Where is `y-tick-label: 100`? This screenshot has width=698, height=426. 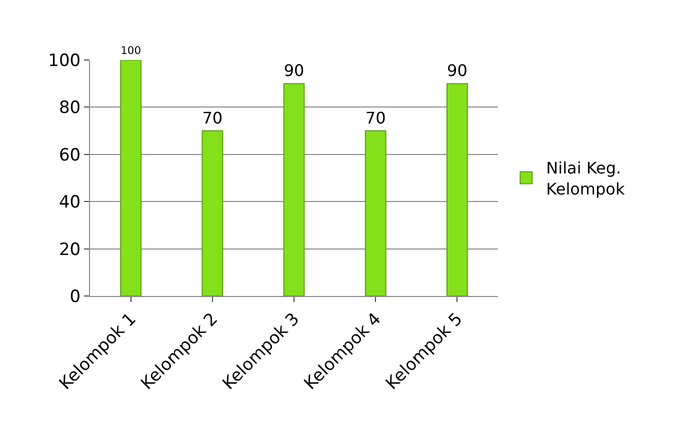
y-tick-label: 100 is located at coordinates (64, 60).